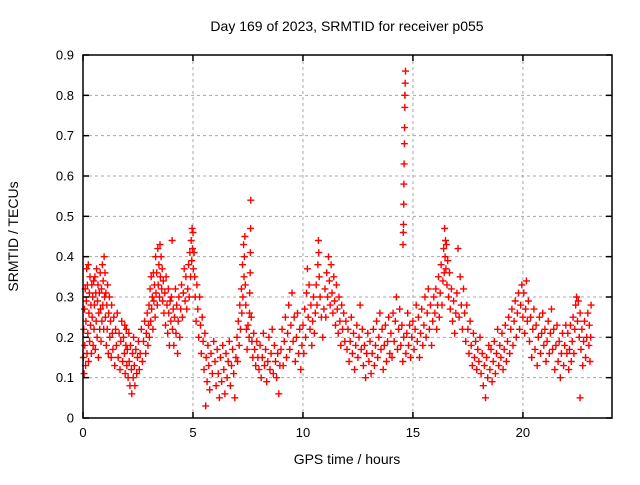 This screenshot has width=640, height=485. Describe the element at coordinates (523, 432) in the screenshot. I see `x-tick-label: 20` at that location.